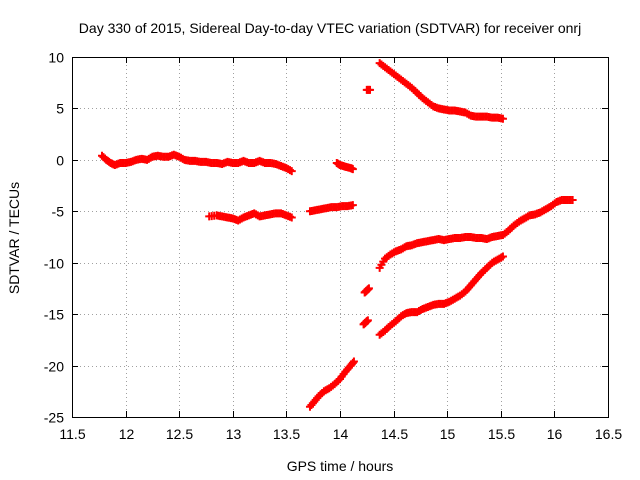  What do you see at coordinates (555, 434) in the screenshot?
I see `x-tick-label: 16` at bounding box center [555, 434].